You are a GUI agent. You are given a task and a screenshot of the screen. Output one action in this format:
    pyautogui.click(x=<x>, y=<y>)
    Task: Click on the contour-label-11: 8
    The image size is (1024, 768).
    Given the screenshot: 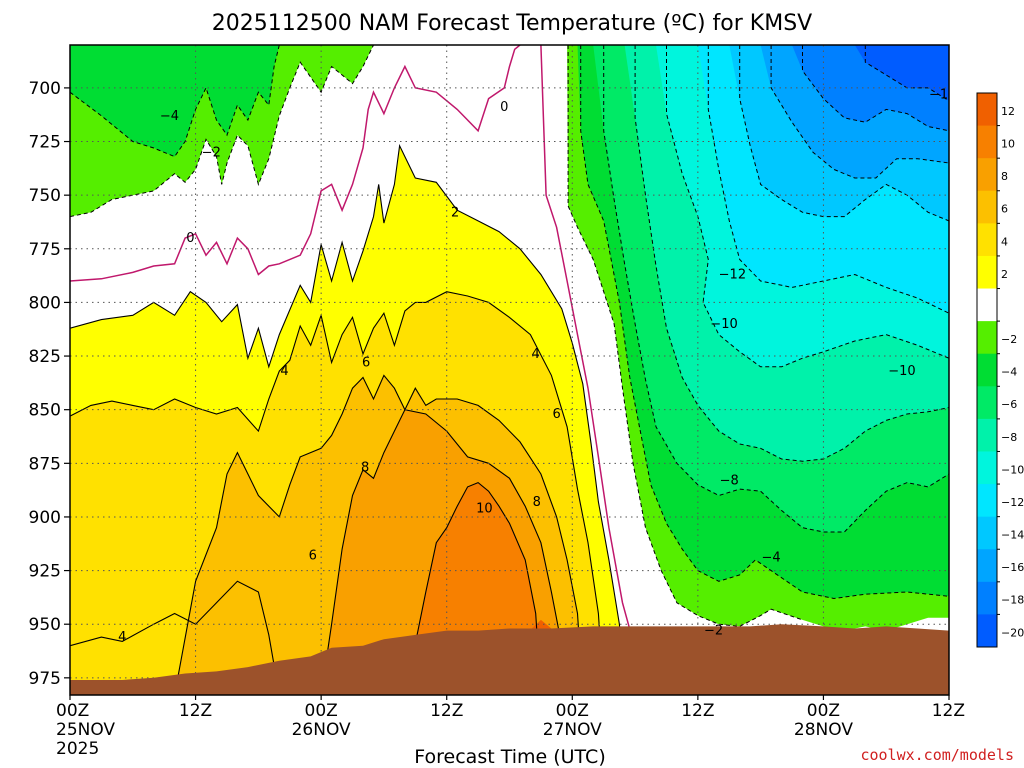 What is the action you would take?
    pyautogui.click(x=537, y=502)
    